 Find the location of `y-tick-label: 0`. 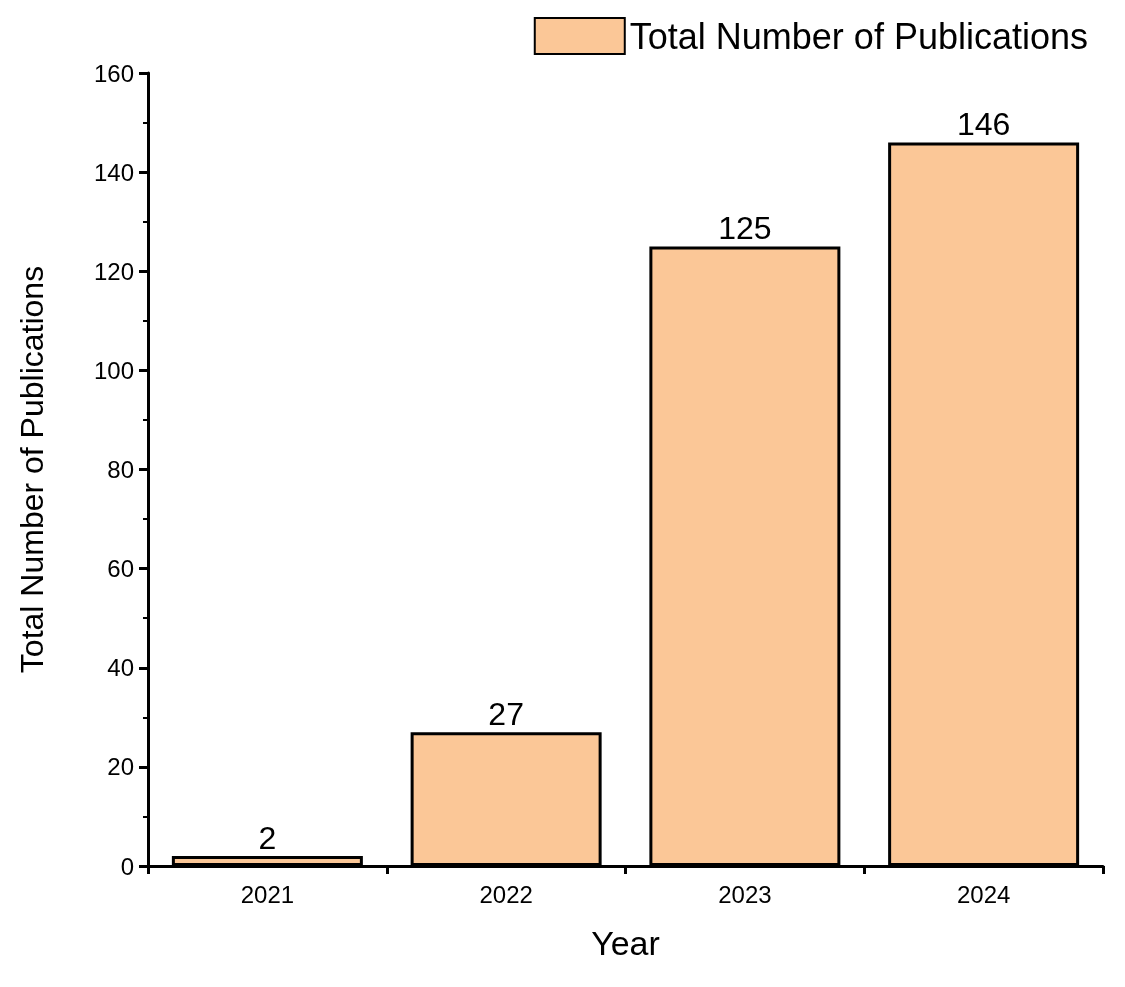

y-tick-label: 0 is located at coordinates (127, 866).